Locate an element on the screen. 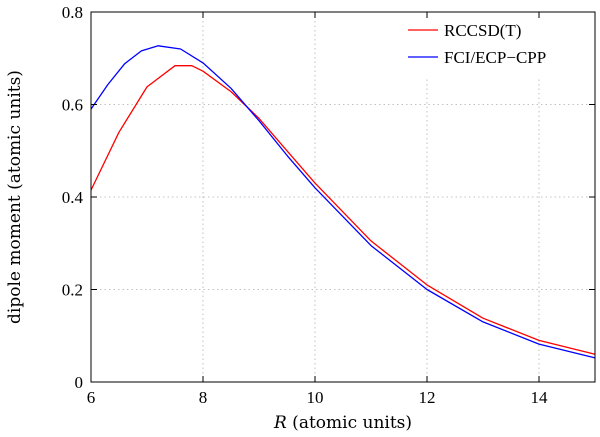 The height and width of the screenshot is (437, 600). legend-label-0: RCCSD(T) is located at coordinates (482, 30).